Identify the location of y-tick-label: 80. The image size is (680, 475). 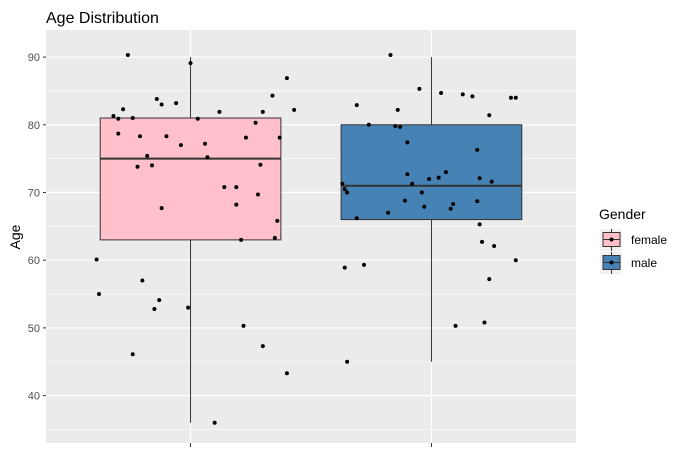
(34, 126).